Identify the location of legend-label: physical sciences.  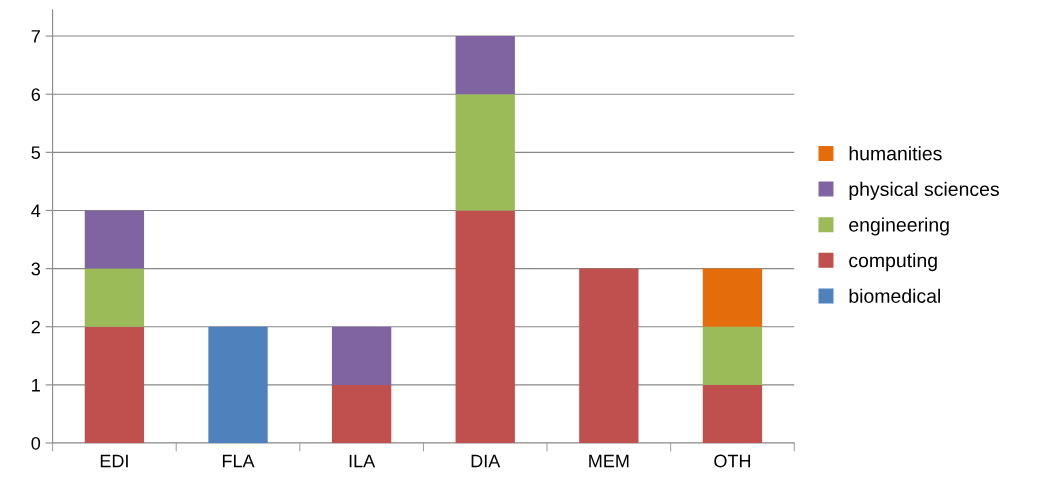
(924, 190).